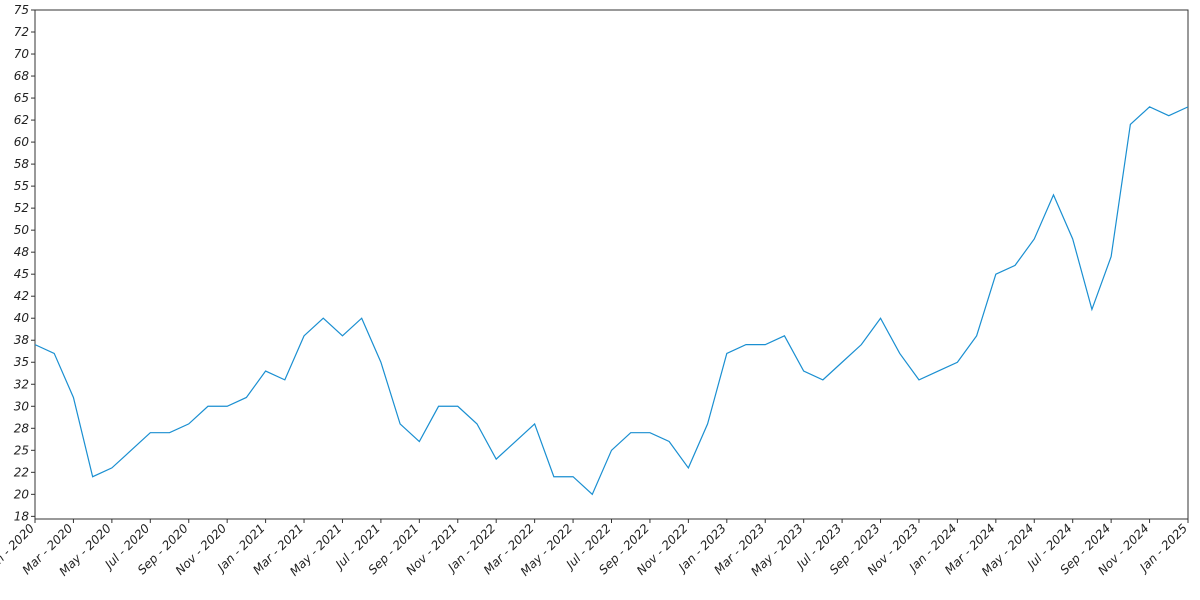 The width and height of the screenshot is (1200, 600). Describe the element at coordinates (21, 362) in the screenshot. I see `y-tick-label: 35` at that location.